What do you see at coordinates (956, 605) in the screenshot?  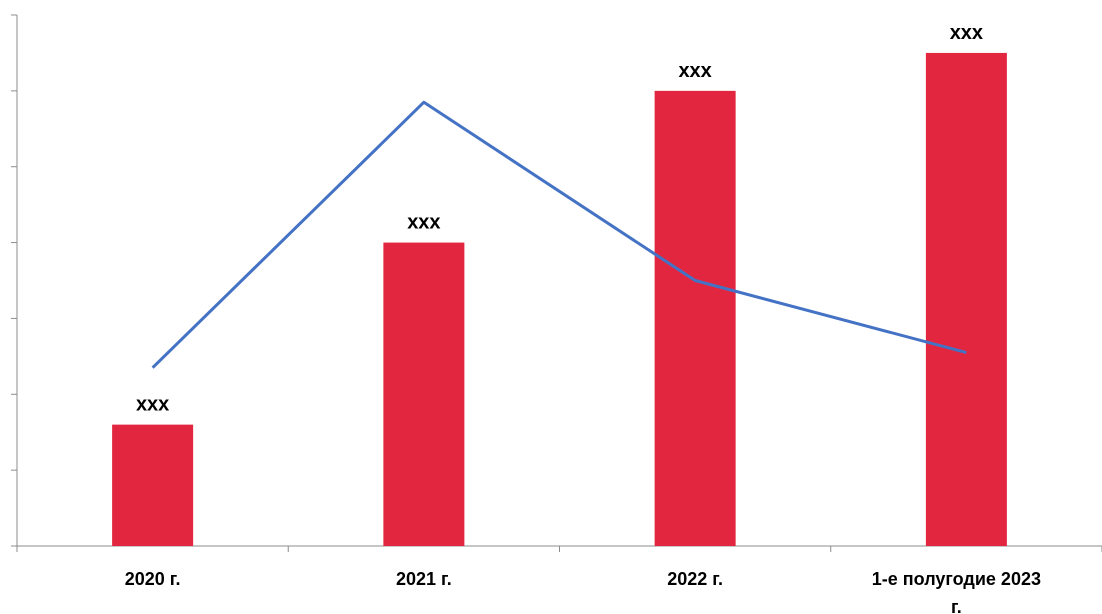 I see `x-tick-label: г.` at bounding box center [956, 605].